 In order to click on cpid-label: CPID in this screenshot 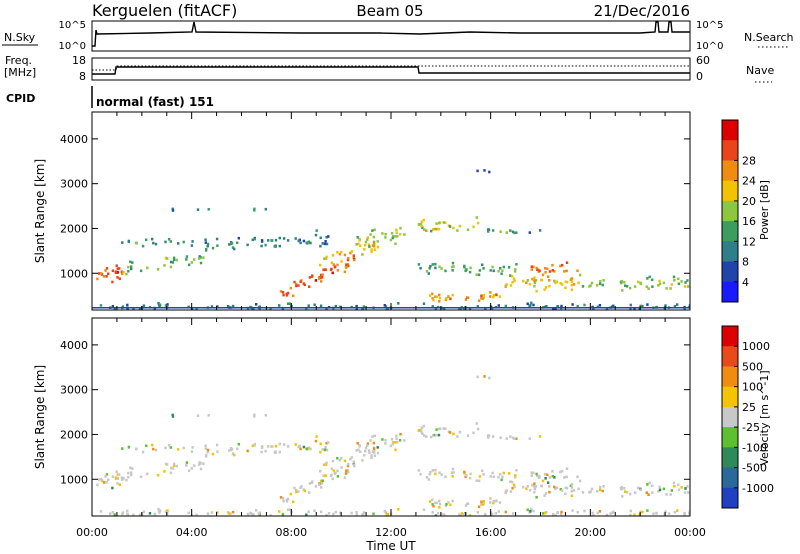, I will do `click(20, 98)`.